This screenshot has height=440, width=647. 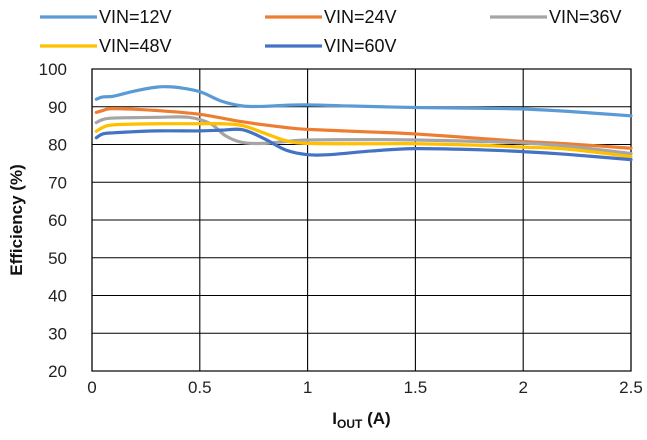 I want to click on x-tick-label: 1.5, so click(x=416, y=387).